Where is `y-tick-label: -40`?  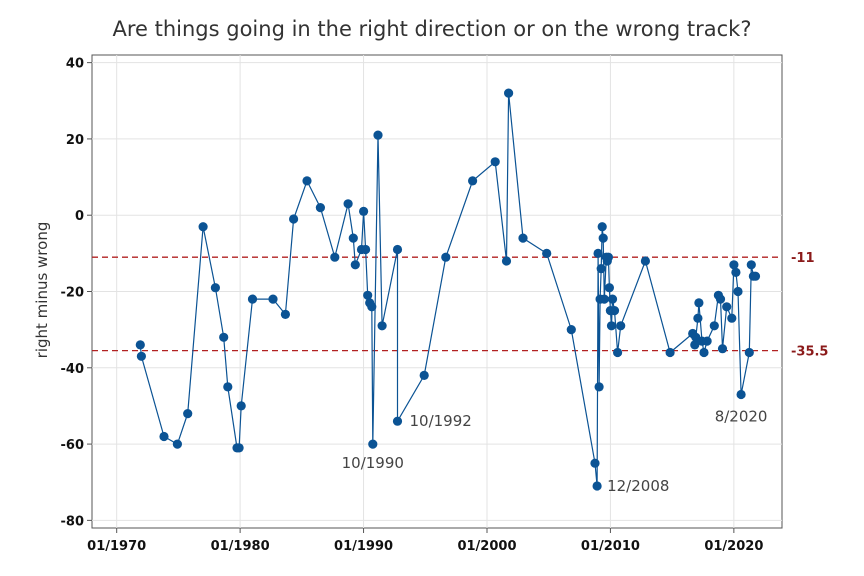 y-tick-label: -40 is located at coordinates (73, 369).